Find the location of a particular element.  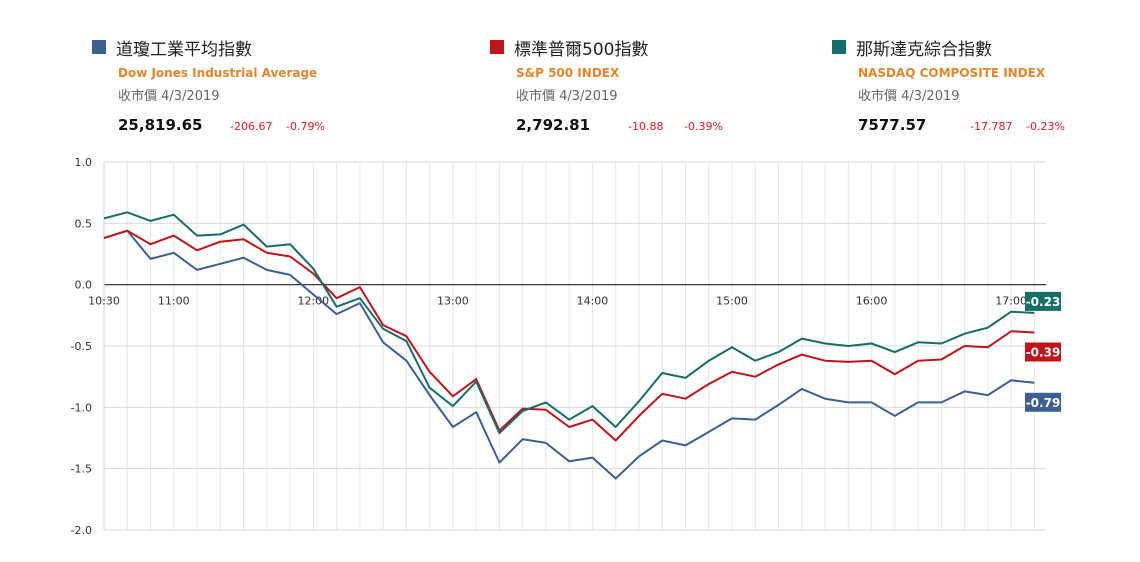

dow-color-swatch is located at coordinates (99, 47).